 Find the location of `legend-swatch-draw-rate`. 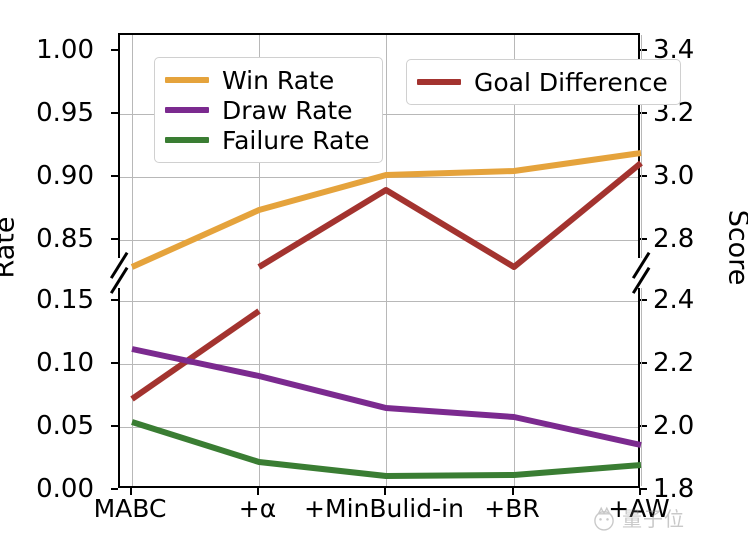

legend-swatch-draw-rate is located at coordinates (187, 110).